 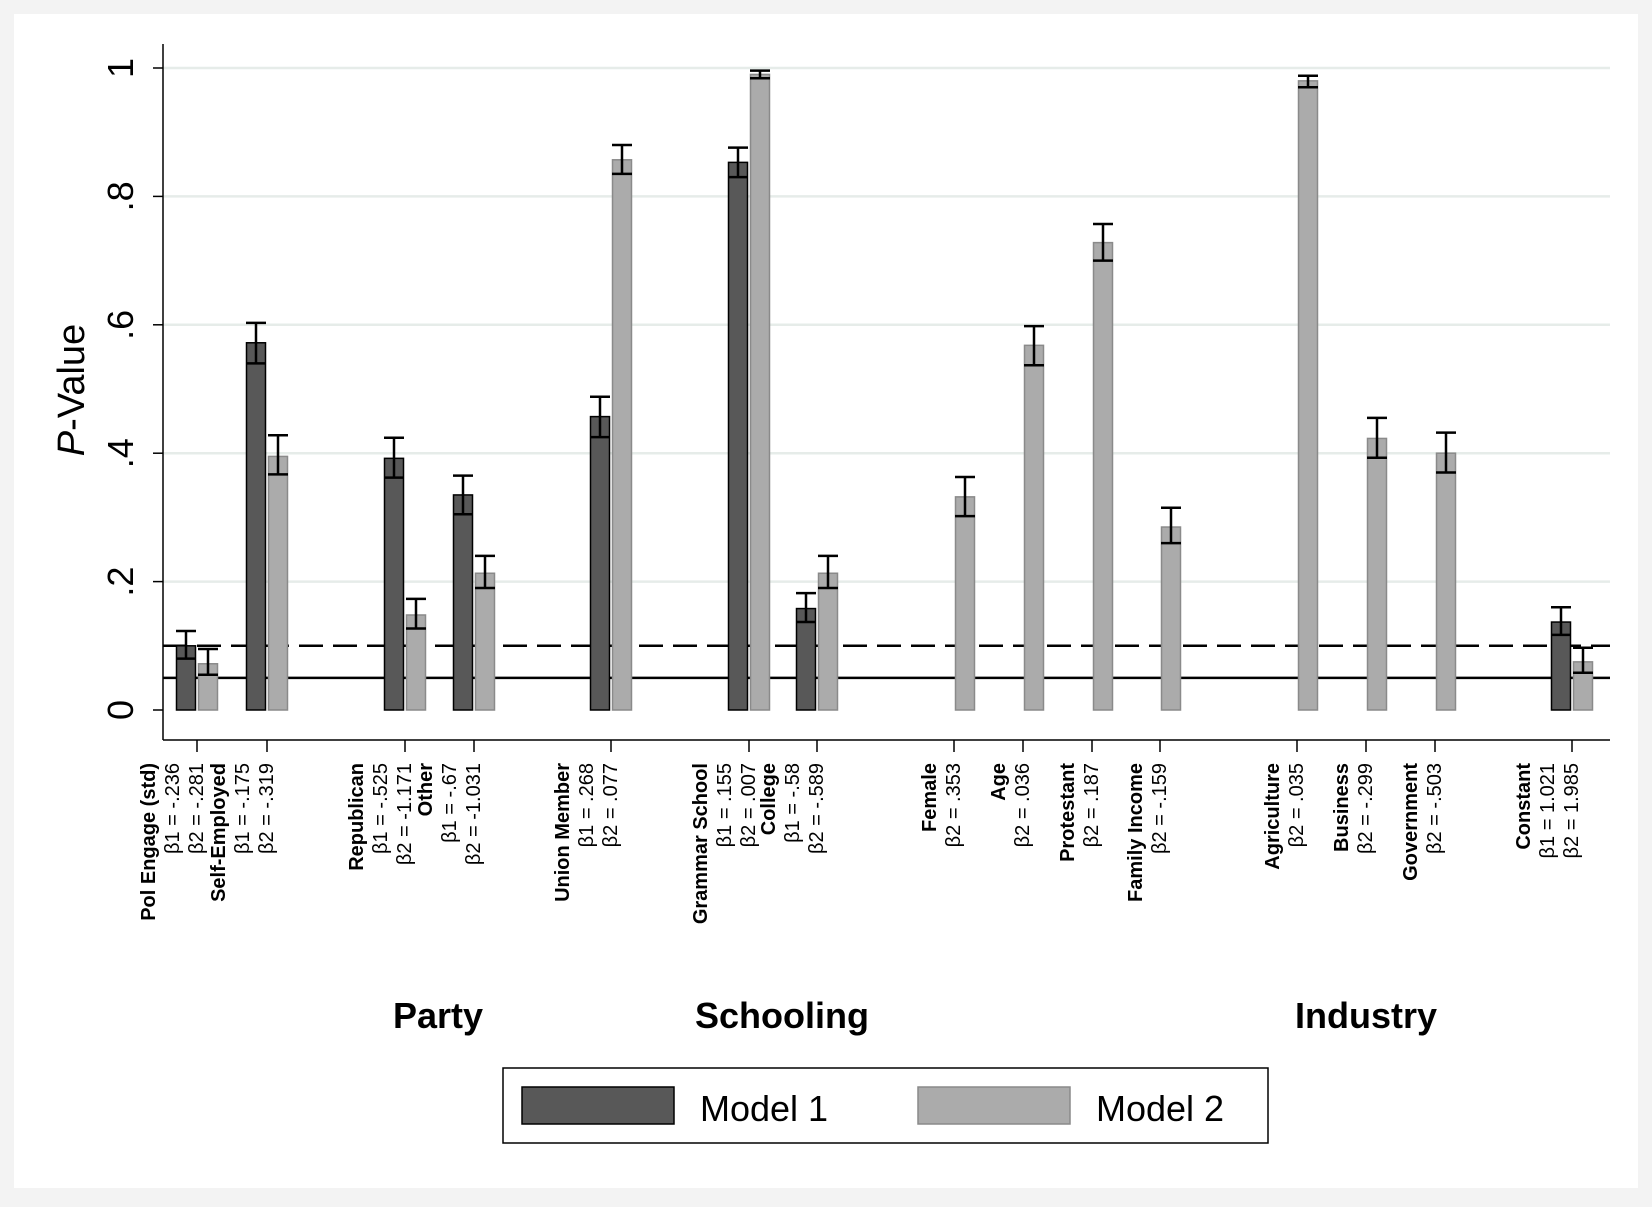 I want to click on category-label: Age, so click(x=999, y=782).